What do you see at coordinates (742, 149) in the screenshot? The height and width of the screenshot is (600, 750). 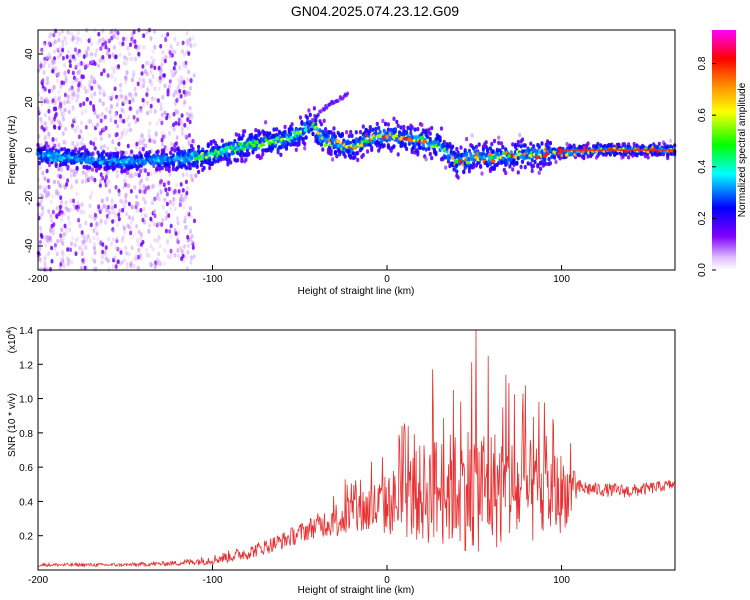 I see `colorbar-label: Normalized spectral amplitude` at bounding box center [742, 149].